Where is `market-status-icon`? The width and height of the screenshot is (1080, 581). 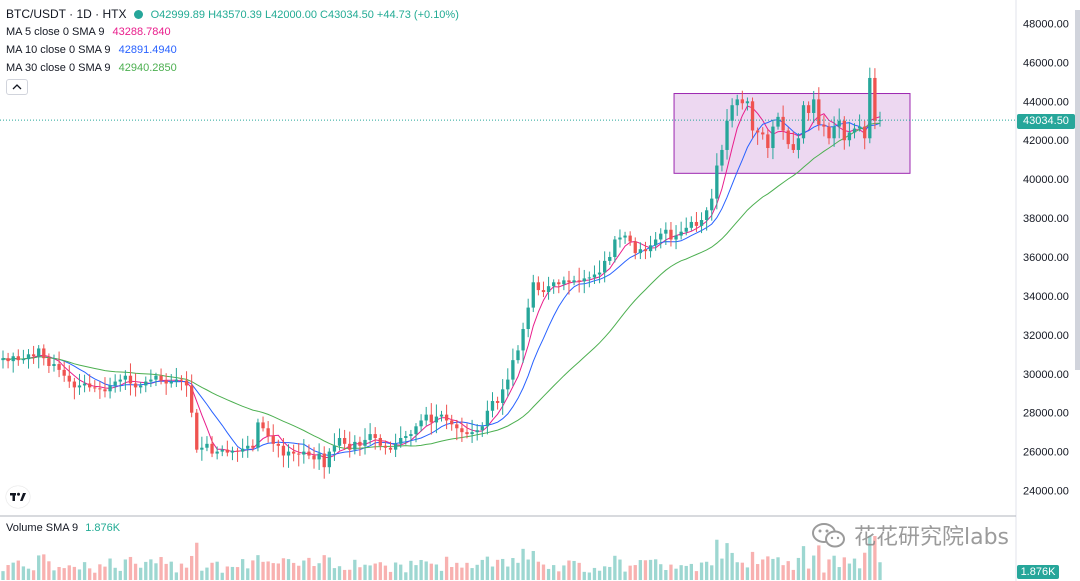
market-status-icon is located at coordinates (138, 14).